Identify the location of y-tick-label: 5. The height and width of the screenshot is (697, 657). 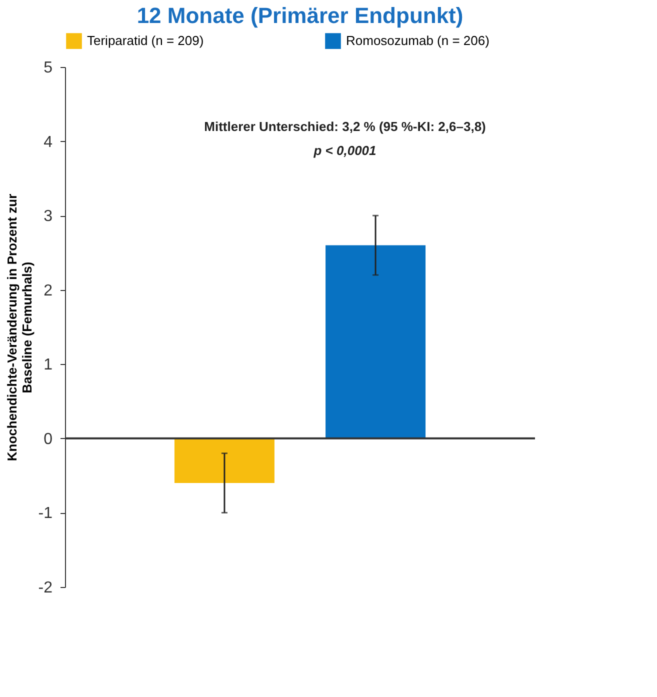
(48, 68).